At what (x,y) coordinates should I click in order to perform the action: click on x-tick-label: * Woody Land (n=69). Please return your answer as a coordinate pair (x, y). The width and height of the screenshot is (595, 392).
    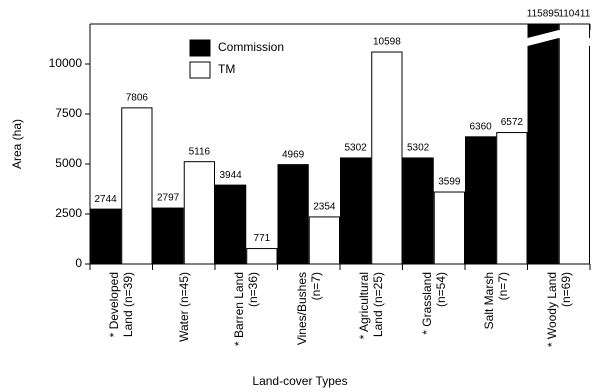
    Looking at the image, I should click on (558, 310).